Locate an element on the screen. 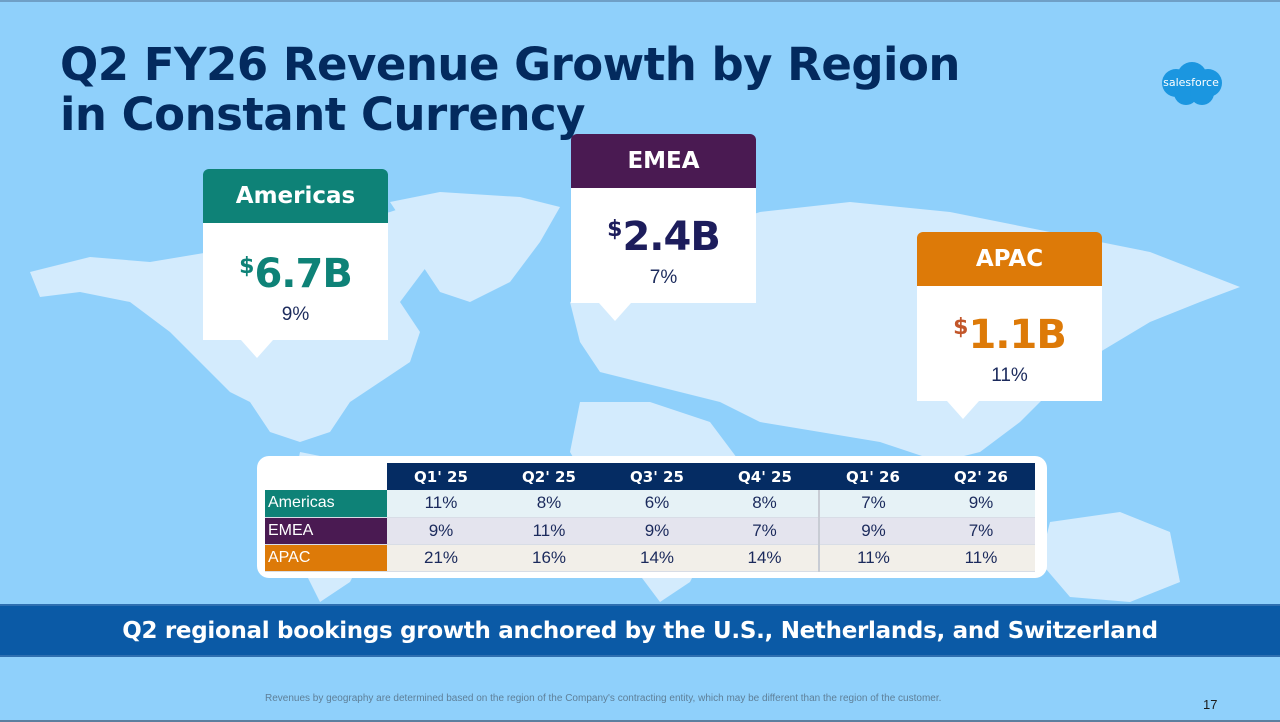 This screenshot has height=722, width=1280. callout-region-label: APAC is located at coordinates (1009, 259).